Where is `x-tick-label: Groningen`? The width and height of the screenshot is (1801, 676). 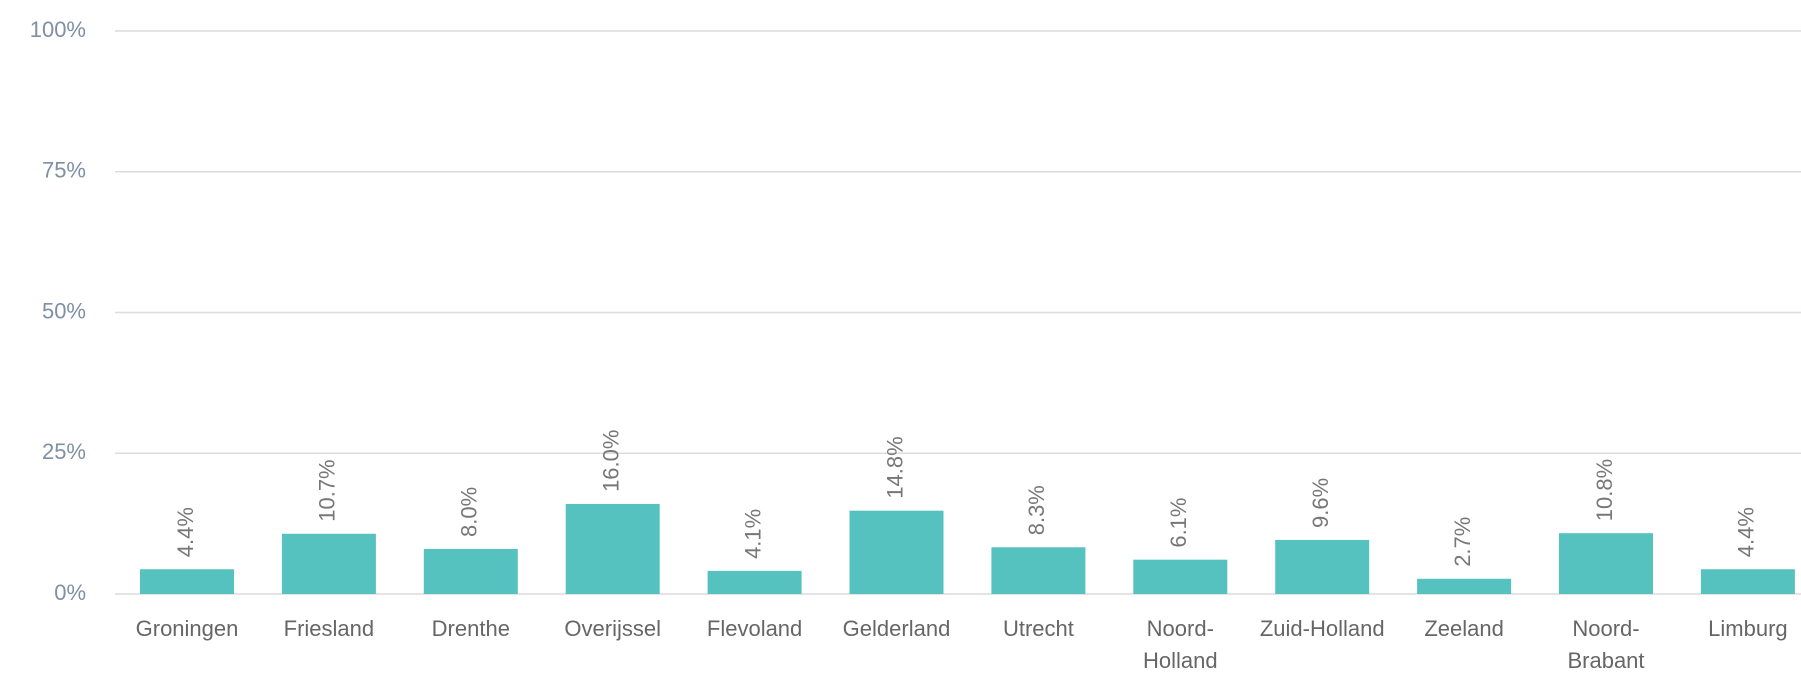
x-tick-label: Groningen is located at coordinates (187, 628).